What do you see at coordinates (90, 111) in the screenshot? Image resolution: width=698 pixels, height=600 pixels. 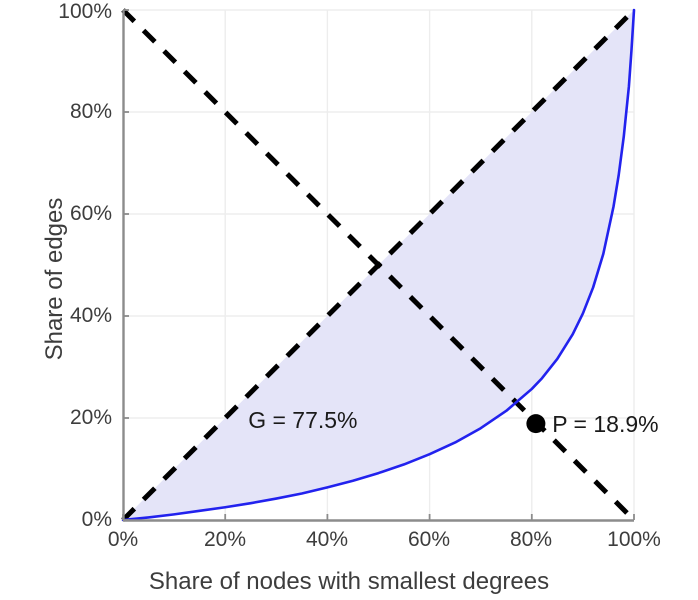 I see `y-tick-label-80: 80%` at bounding box center [90, 111].